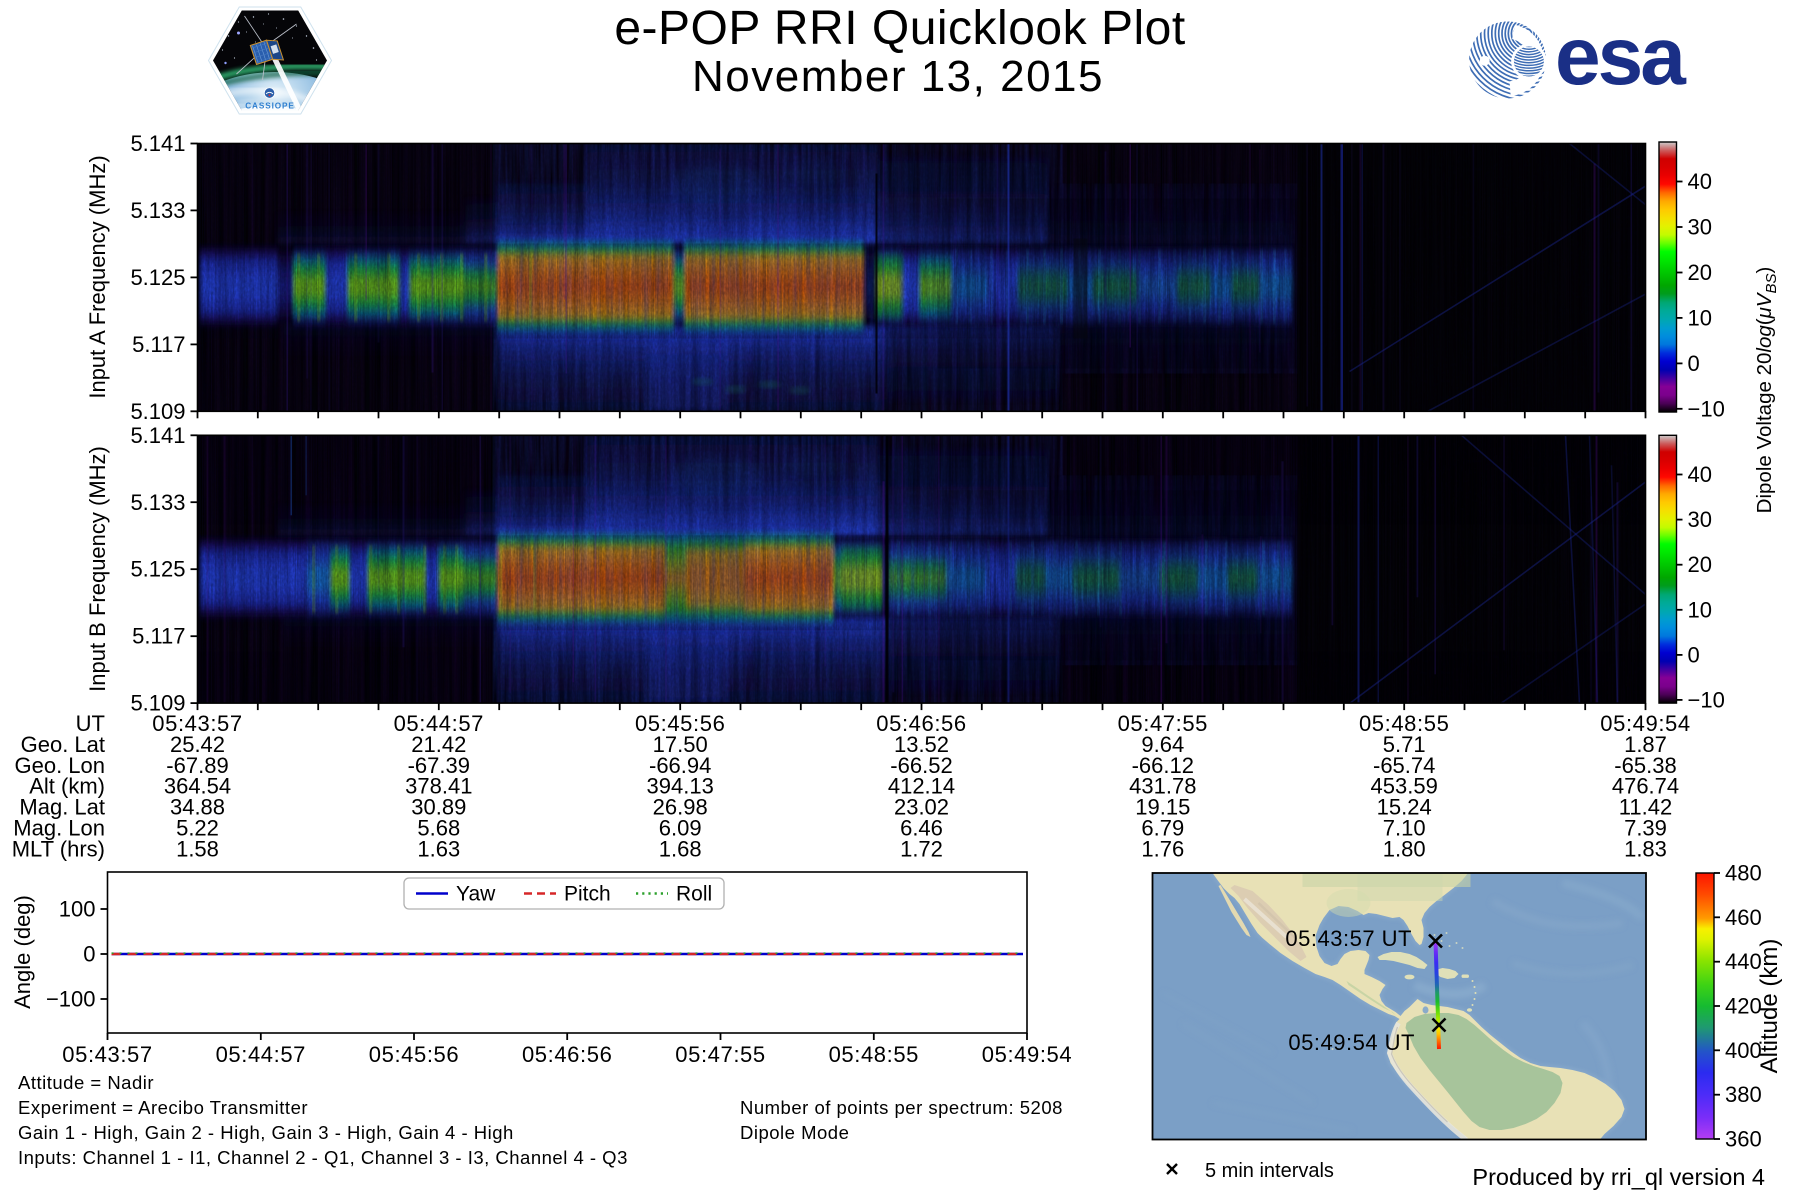  I want to click on svg-text: 1.58, so click(197, 848).